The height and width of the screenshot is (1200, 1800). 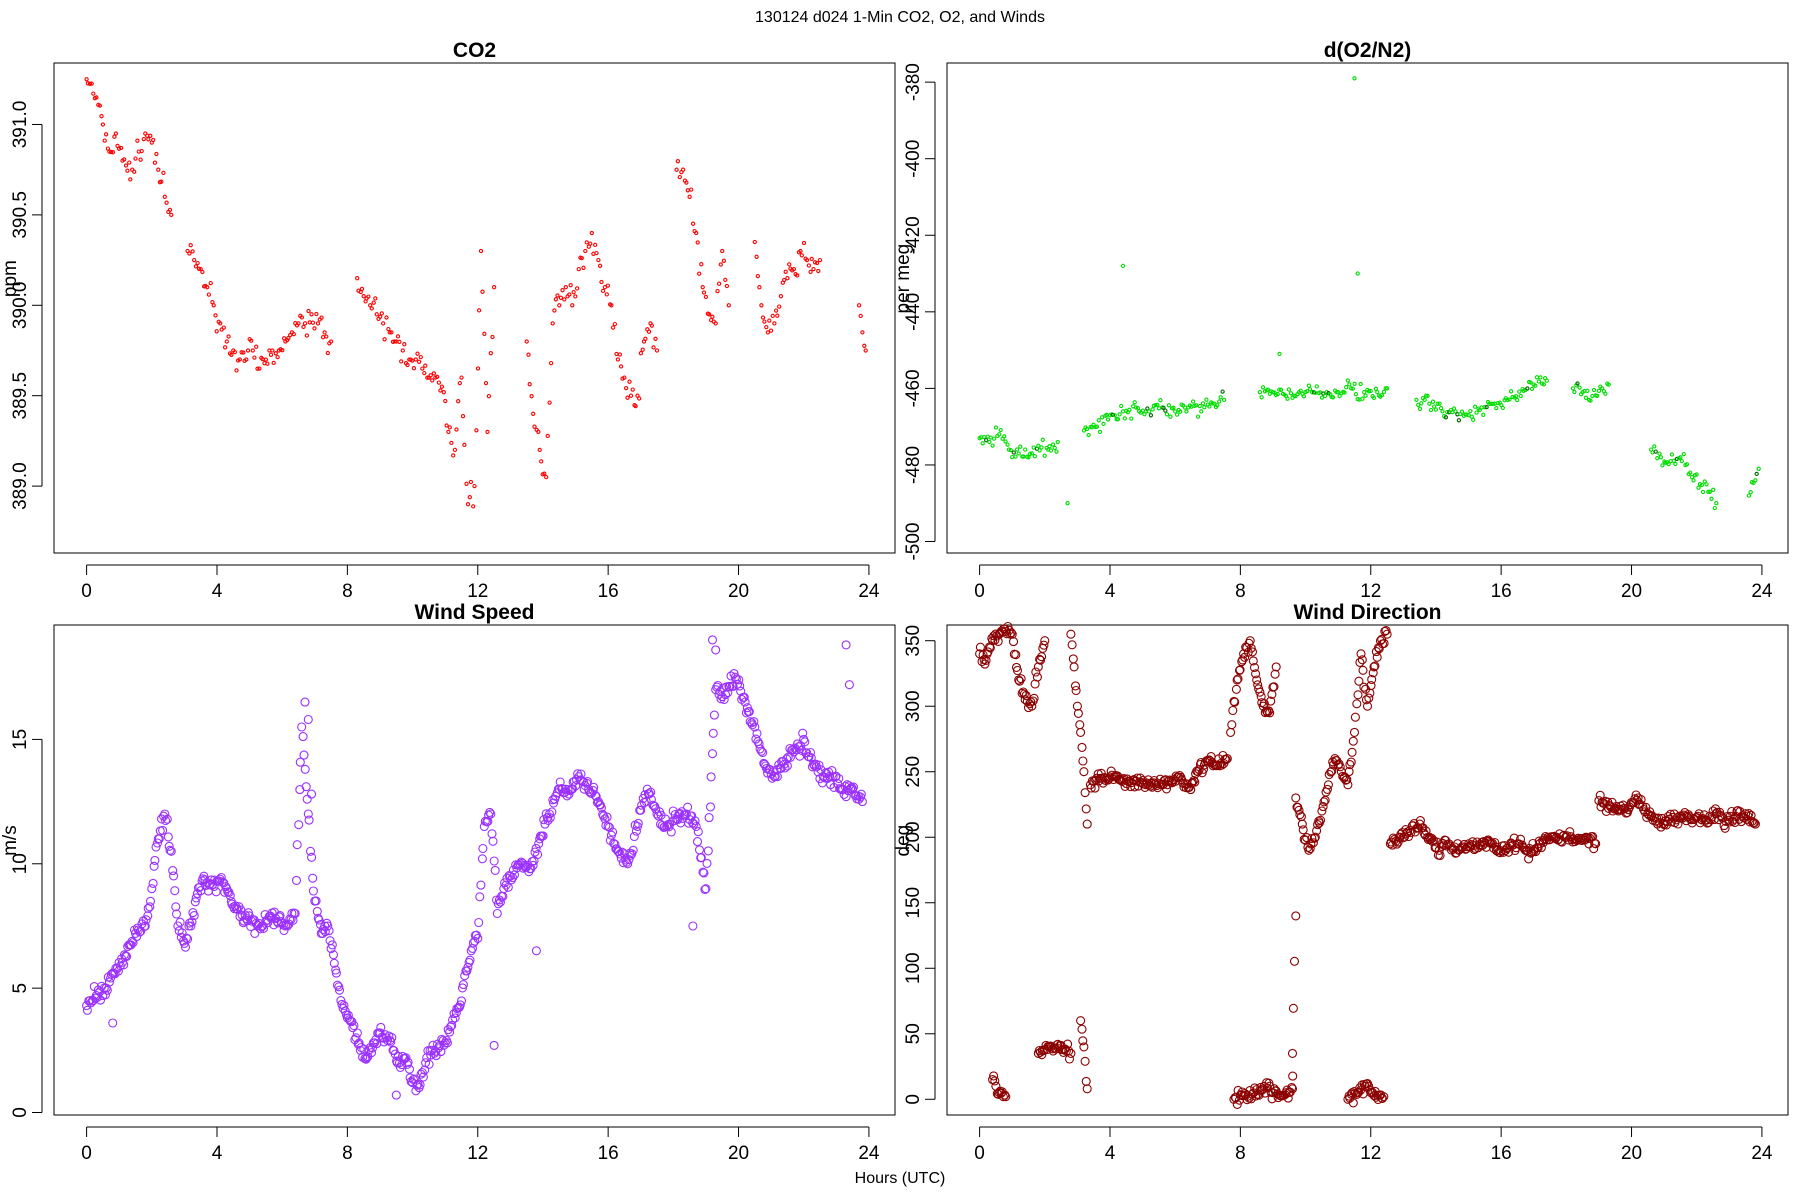 I want to click on co2-y-tick-label: 390.5, so click(x=20, y=215).